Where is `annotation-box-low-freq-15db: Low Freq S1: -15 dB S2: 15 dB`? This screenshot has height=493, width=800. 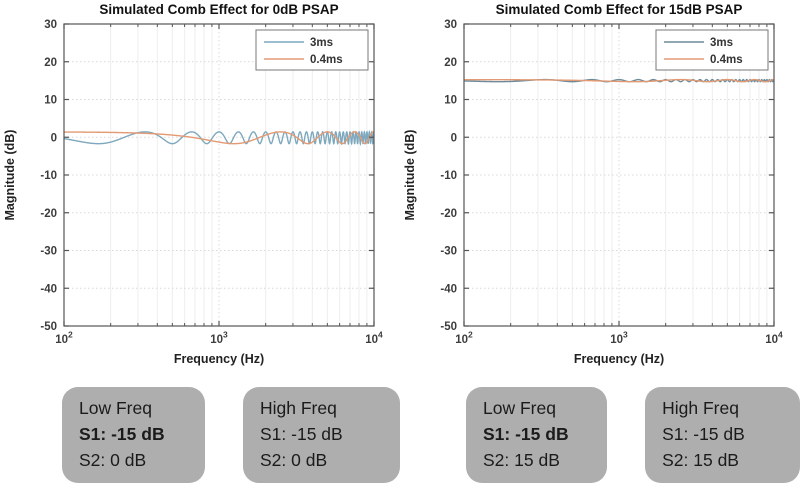
annotation-box-low-freq-15db: Low Freq S1: -15 dB S2: 15 dB is located at coordinates (537, 435).